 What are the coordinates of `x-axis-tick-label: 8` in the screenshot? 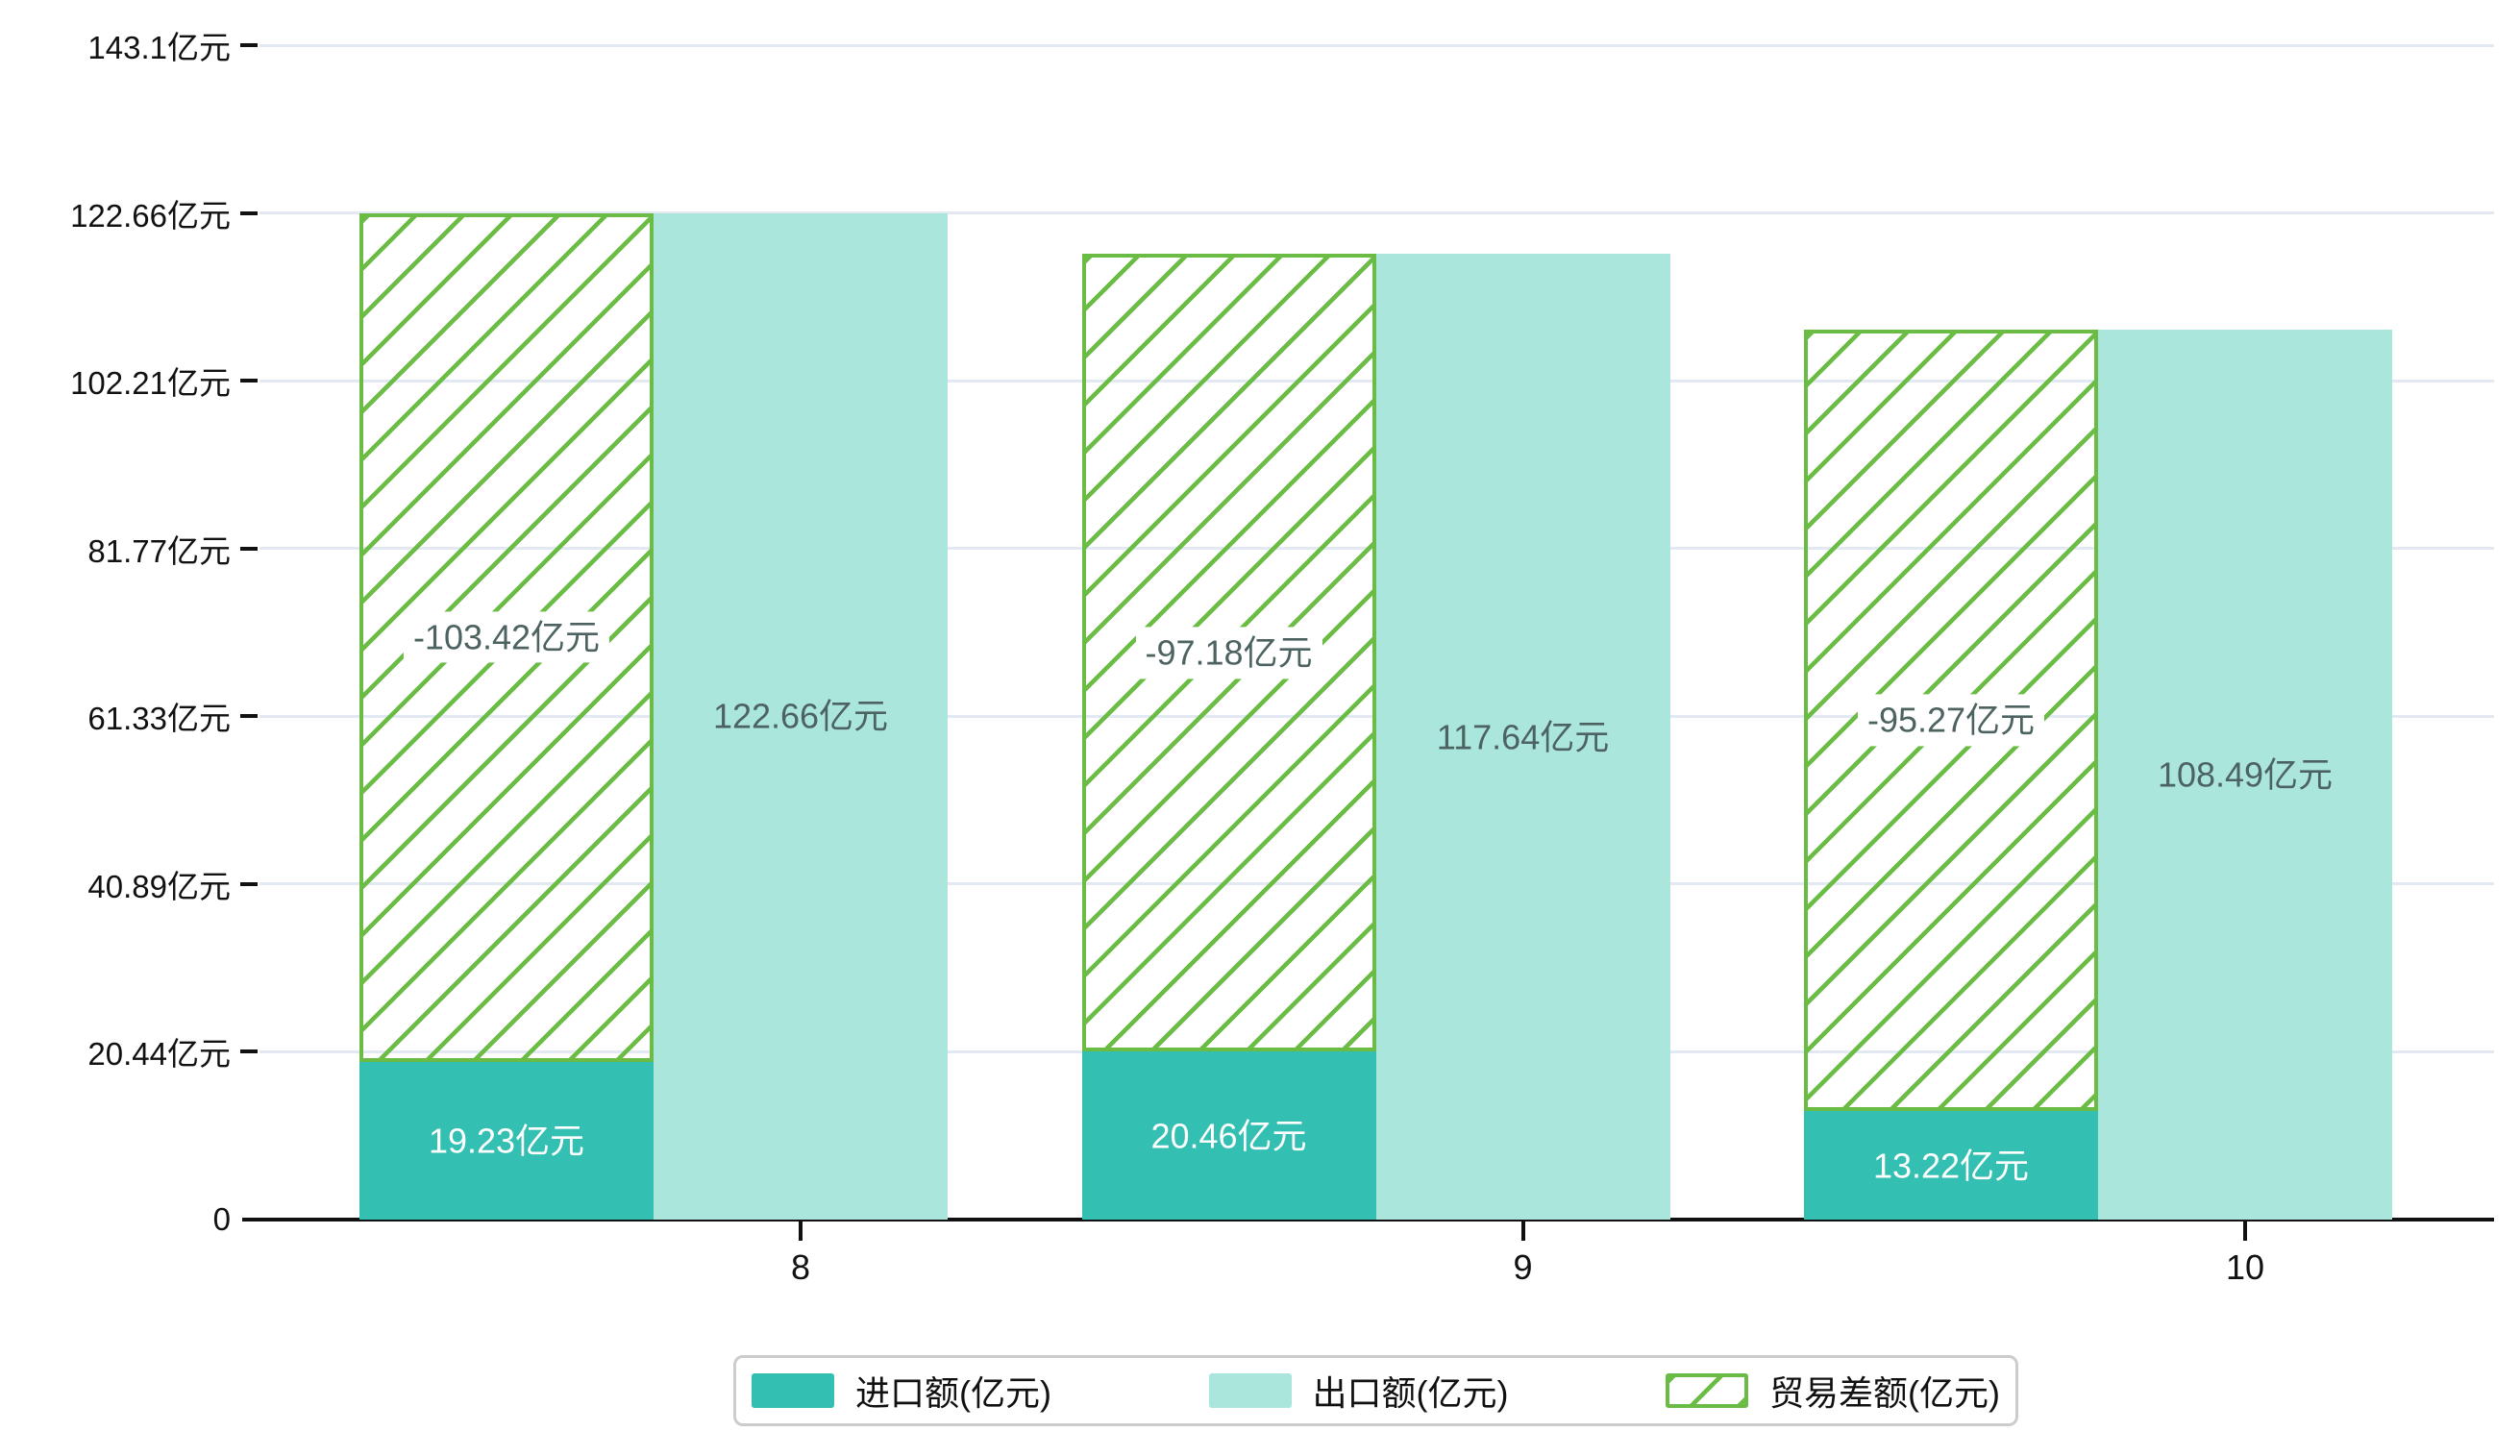 It's located at (801, 1267).